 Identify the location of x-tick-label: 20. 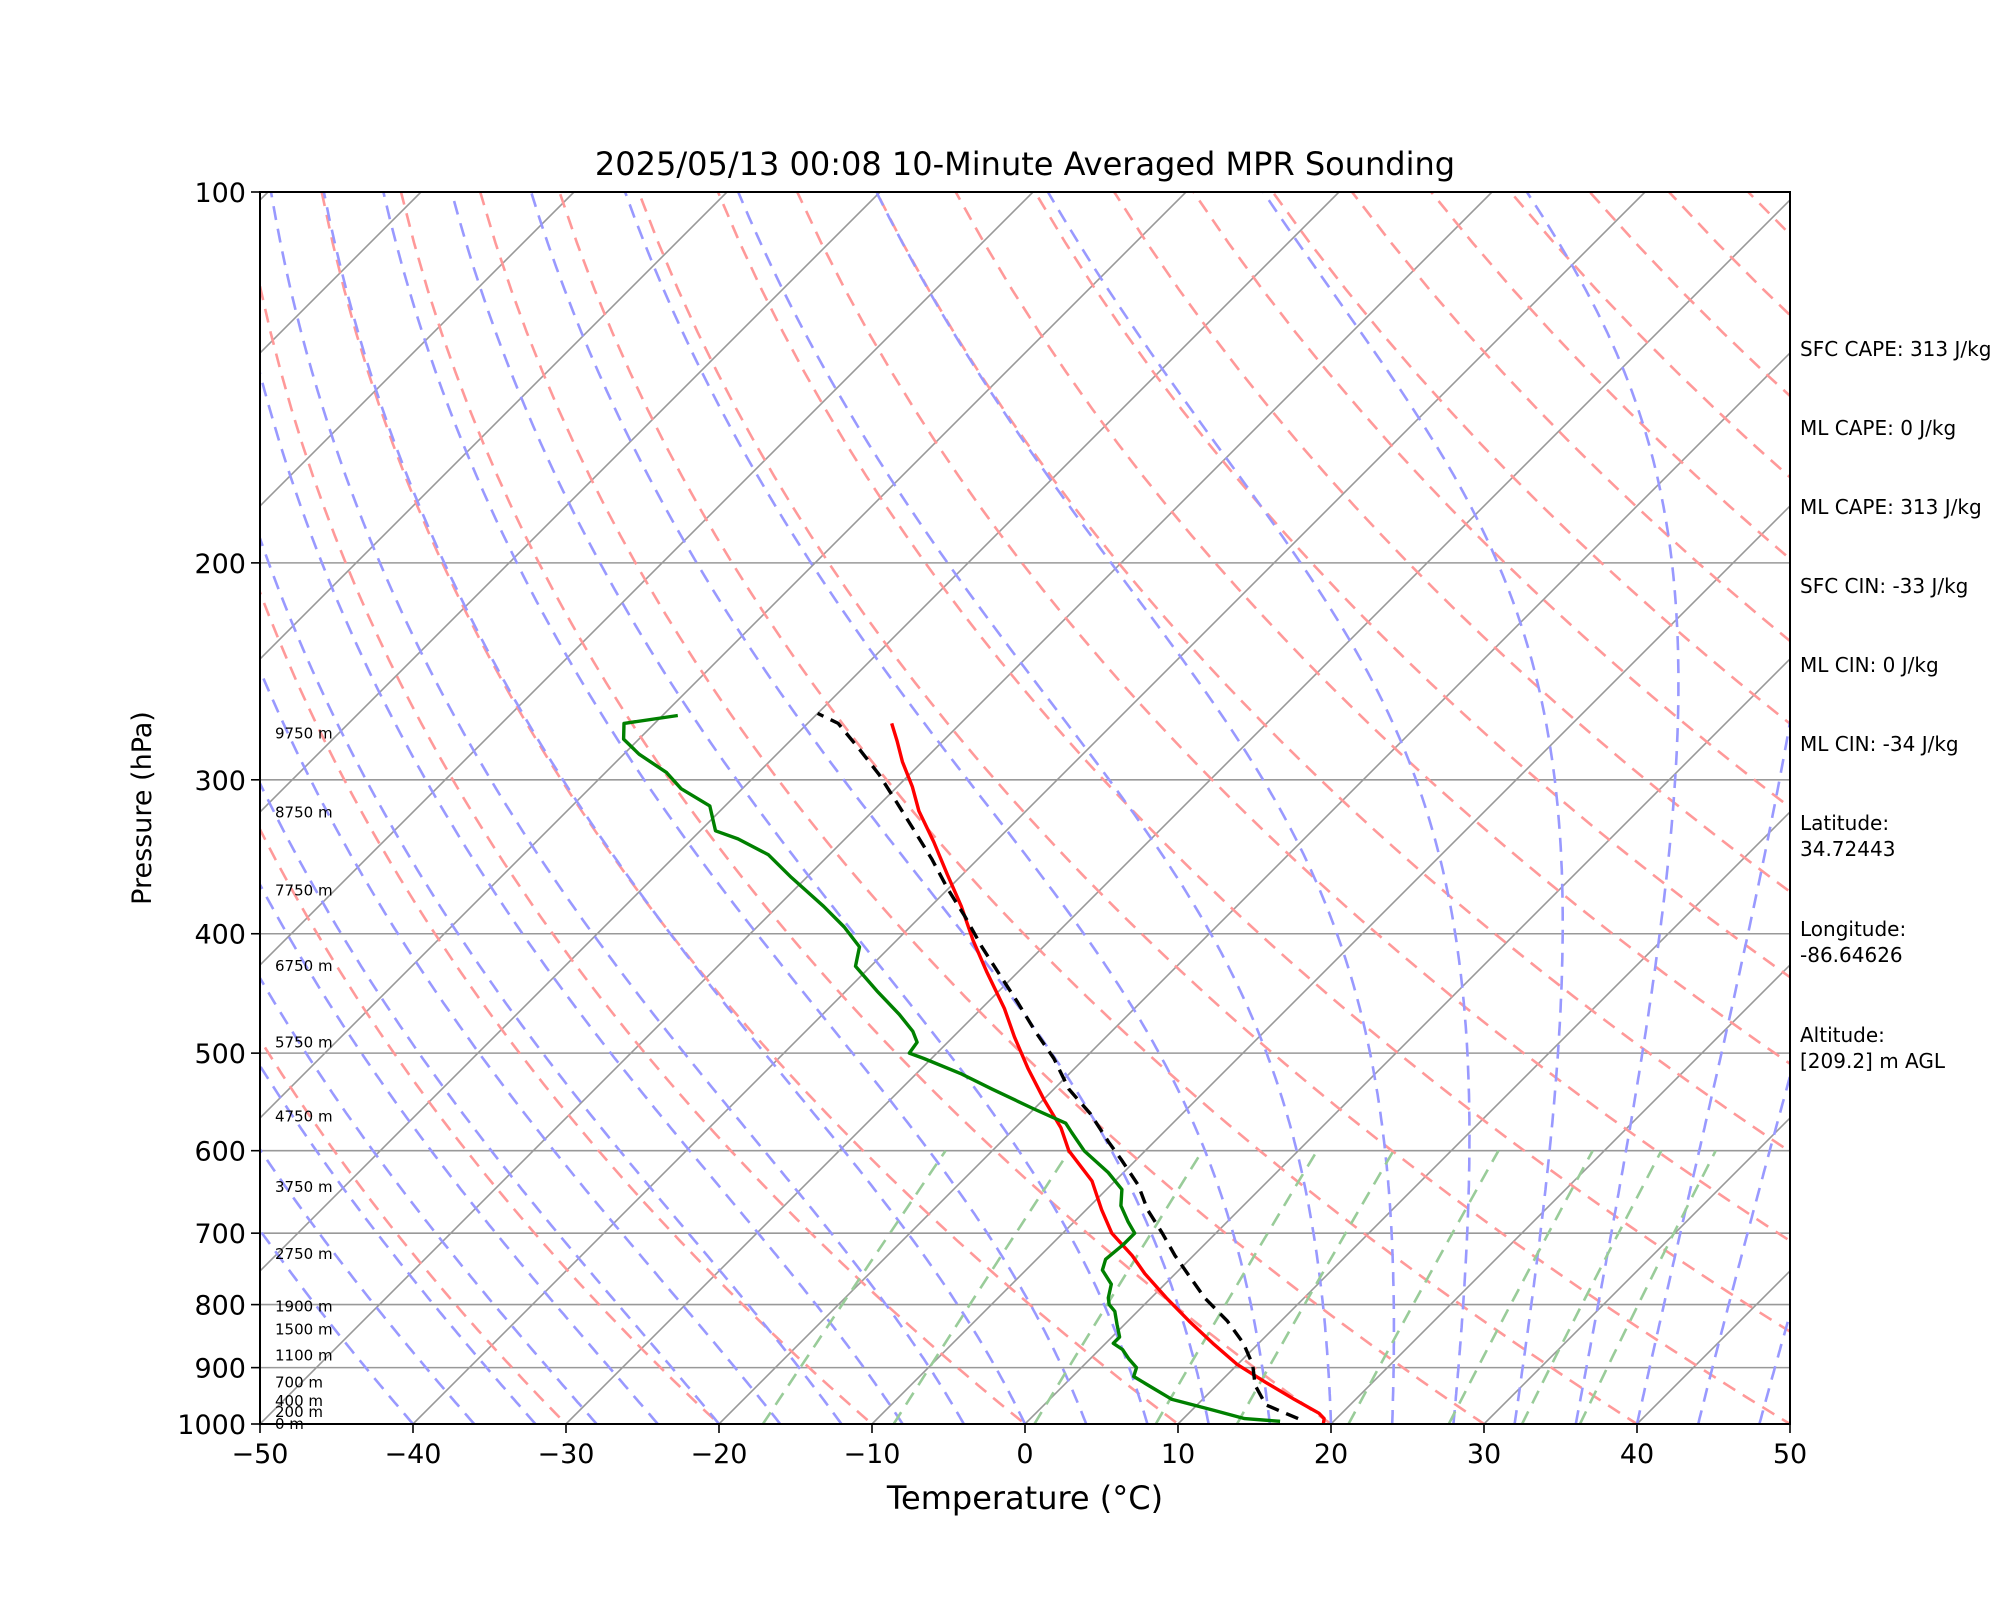
(1331, 1454).